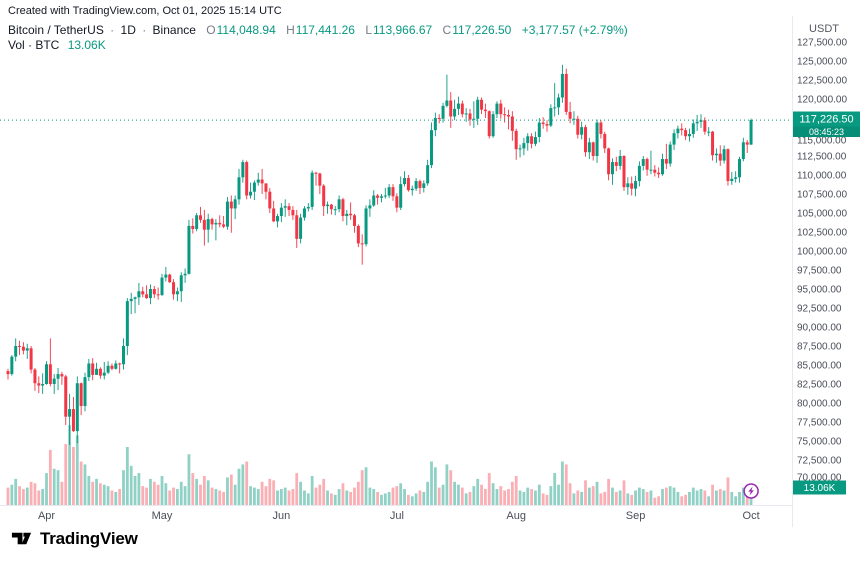  Describe the element at coordinates (290, 30) in the screenshot. I see `high-label: H` at that location.